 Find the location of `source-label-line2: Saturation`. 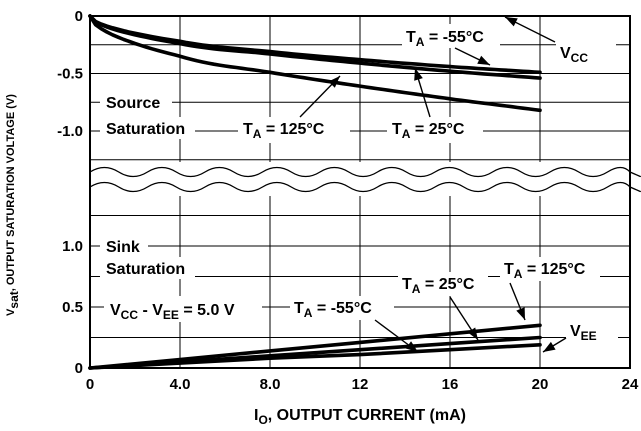

source-label-line2: Saturation is located at coordinates (145, 129).